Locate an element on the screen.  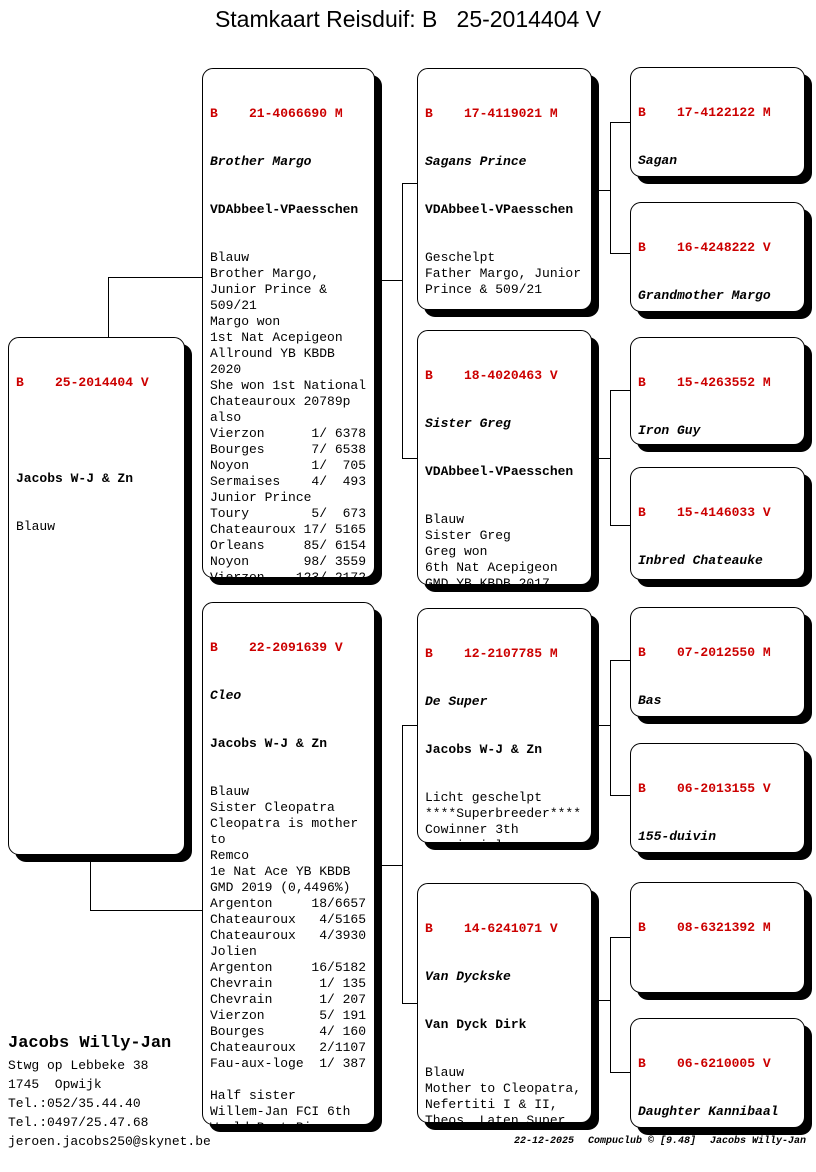
connector-gp4-to-ggp7 is located at coordinates (620, 937).